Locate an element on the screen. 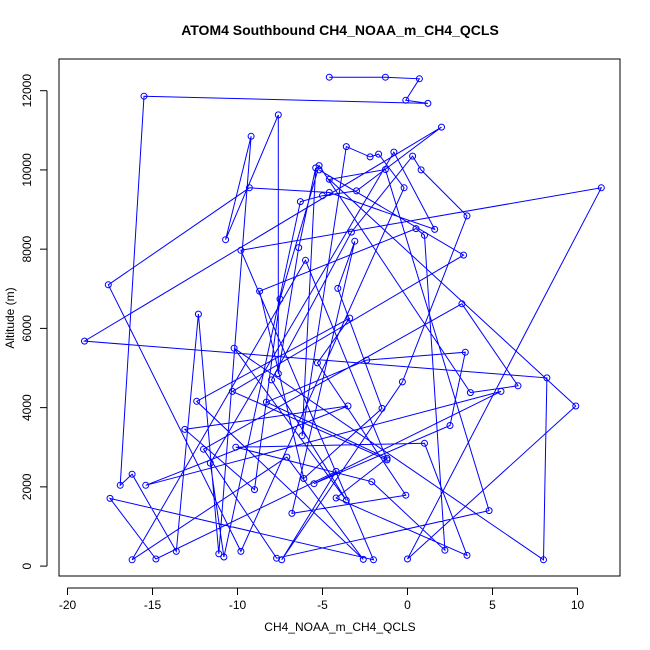 The height and width of the screenshot is (650, 650). y-tick-label: 10000 is located at coordinates (27, 170).